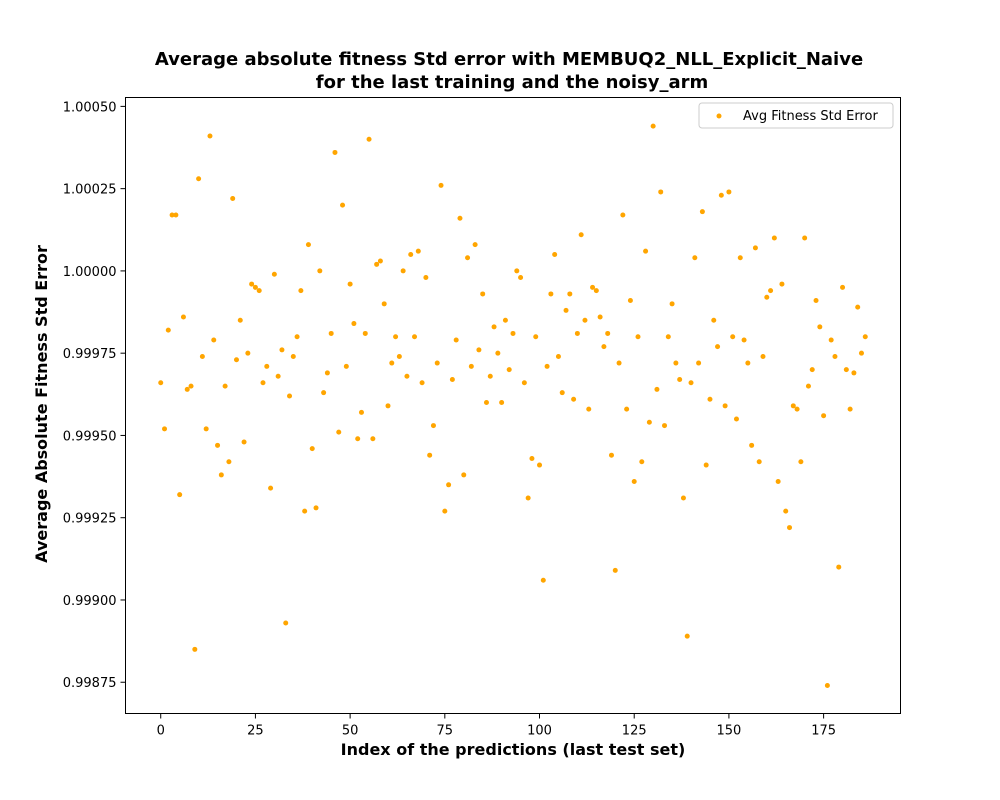  I want to click on x-tick-label: 100, so click(539, 731).